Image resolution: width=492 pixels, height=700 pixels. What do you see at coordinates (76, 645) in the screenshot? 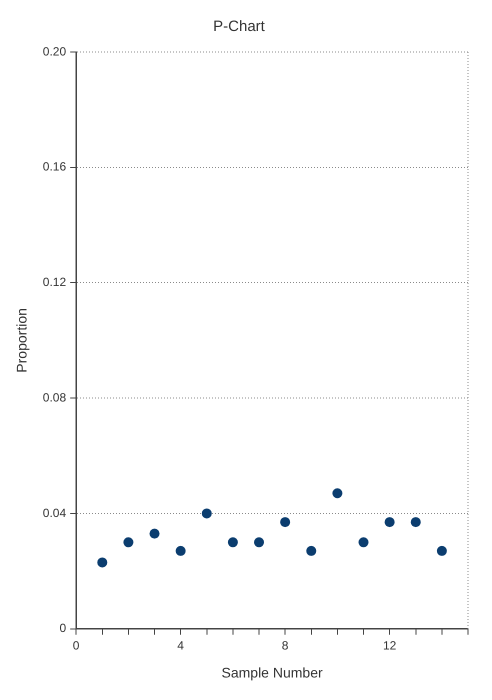
I see `x-tick-label: 0` at bounding box center [76, 645].